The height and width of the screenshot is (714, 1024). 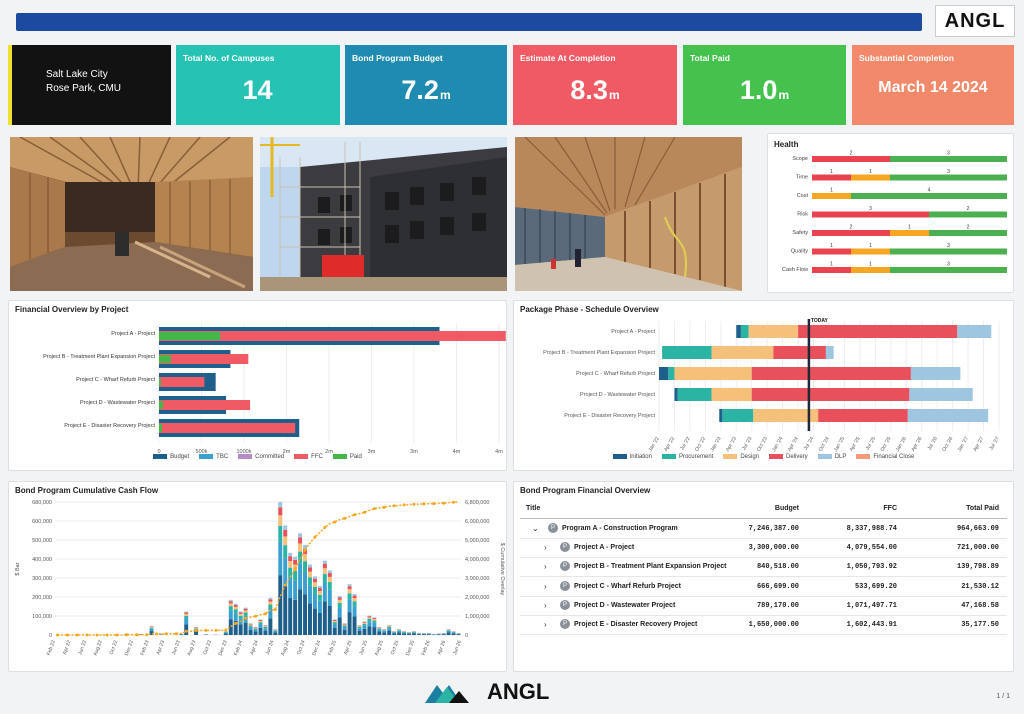 What do you see at coordinates (129, 647) in the screenshot?
I see `cashflow-month-tick: Dec 22` at bounding box center [129, 647].